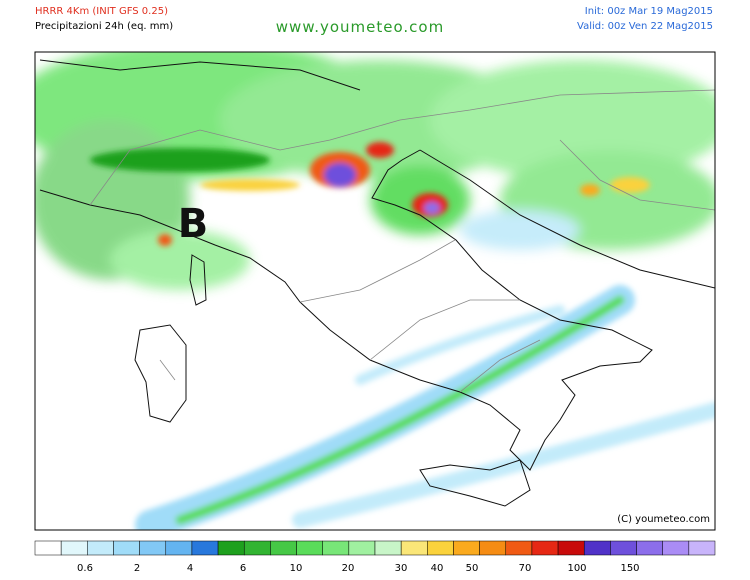 This screenshot has height=580, width=750. Describe the element at coordinates (137, 568) in the screenshot. I see `legend-label: 2` at that location.